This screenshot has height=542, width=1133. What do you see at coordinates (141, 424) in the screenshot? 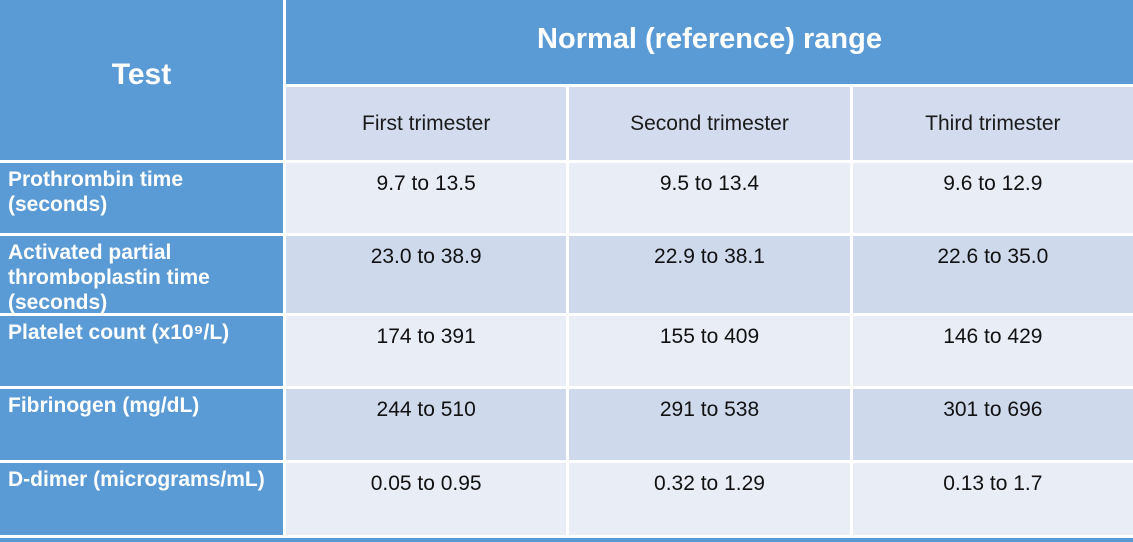
I see `row-label-fibrinogen: Fibrinogen (mg/dL)` at bounding box center [141, 424].